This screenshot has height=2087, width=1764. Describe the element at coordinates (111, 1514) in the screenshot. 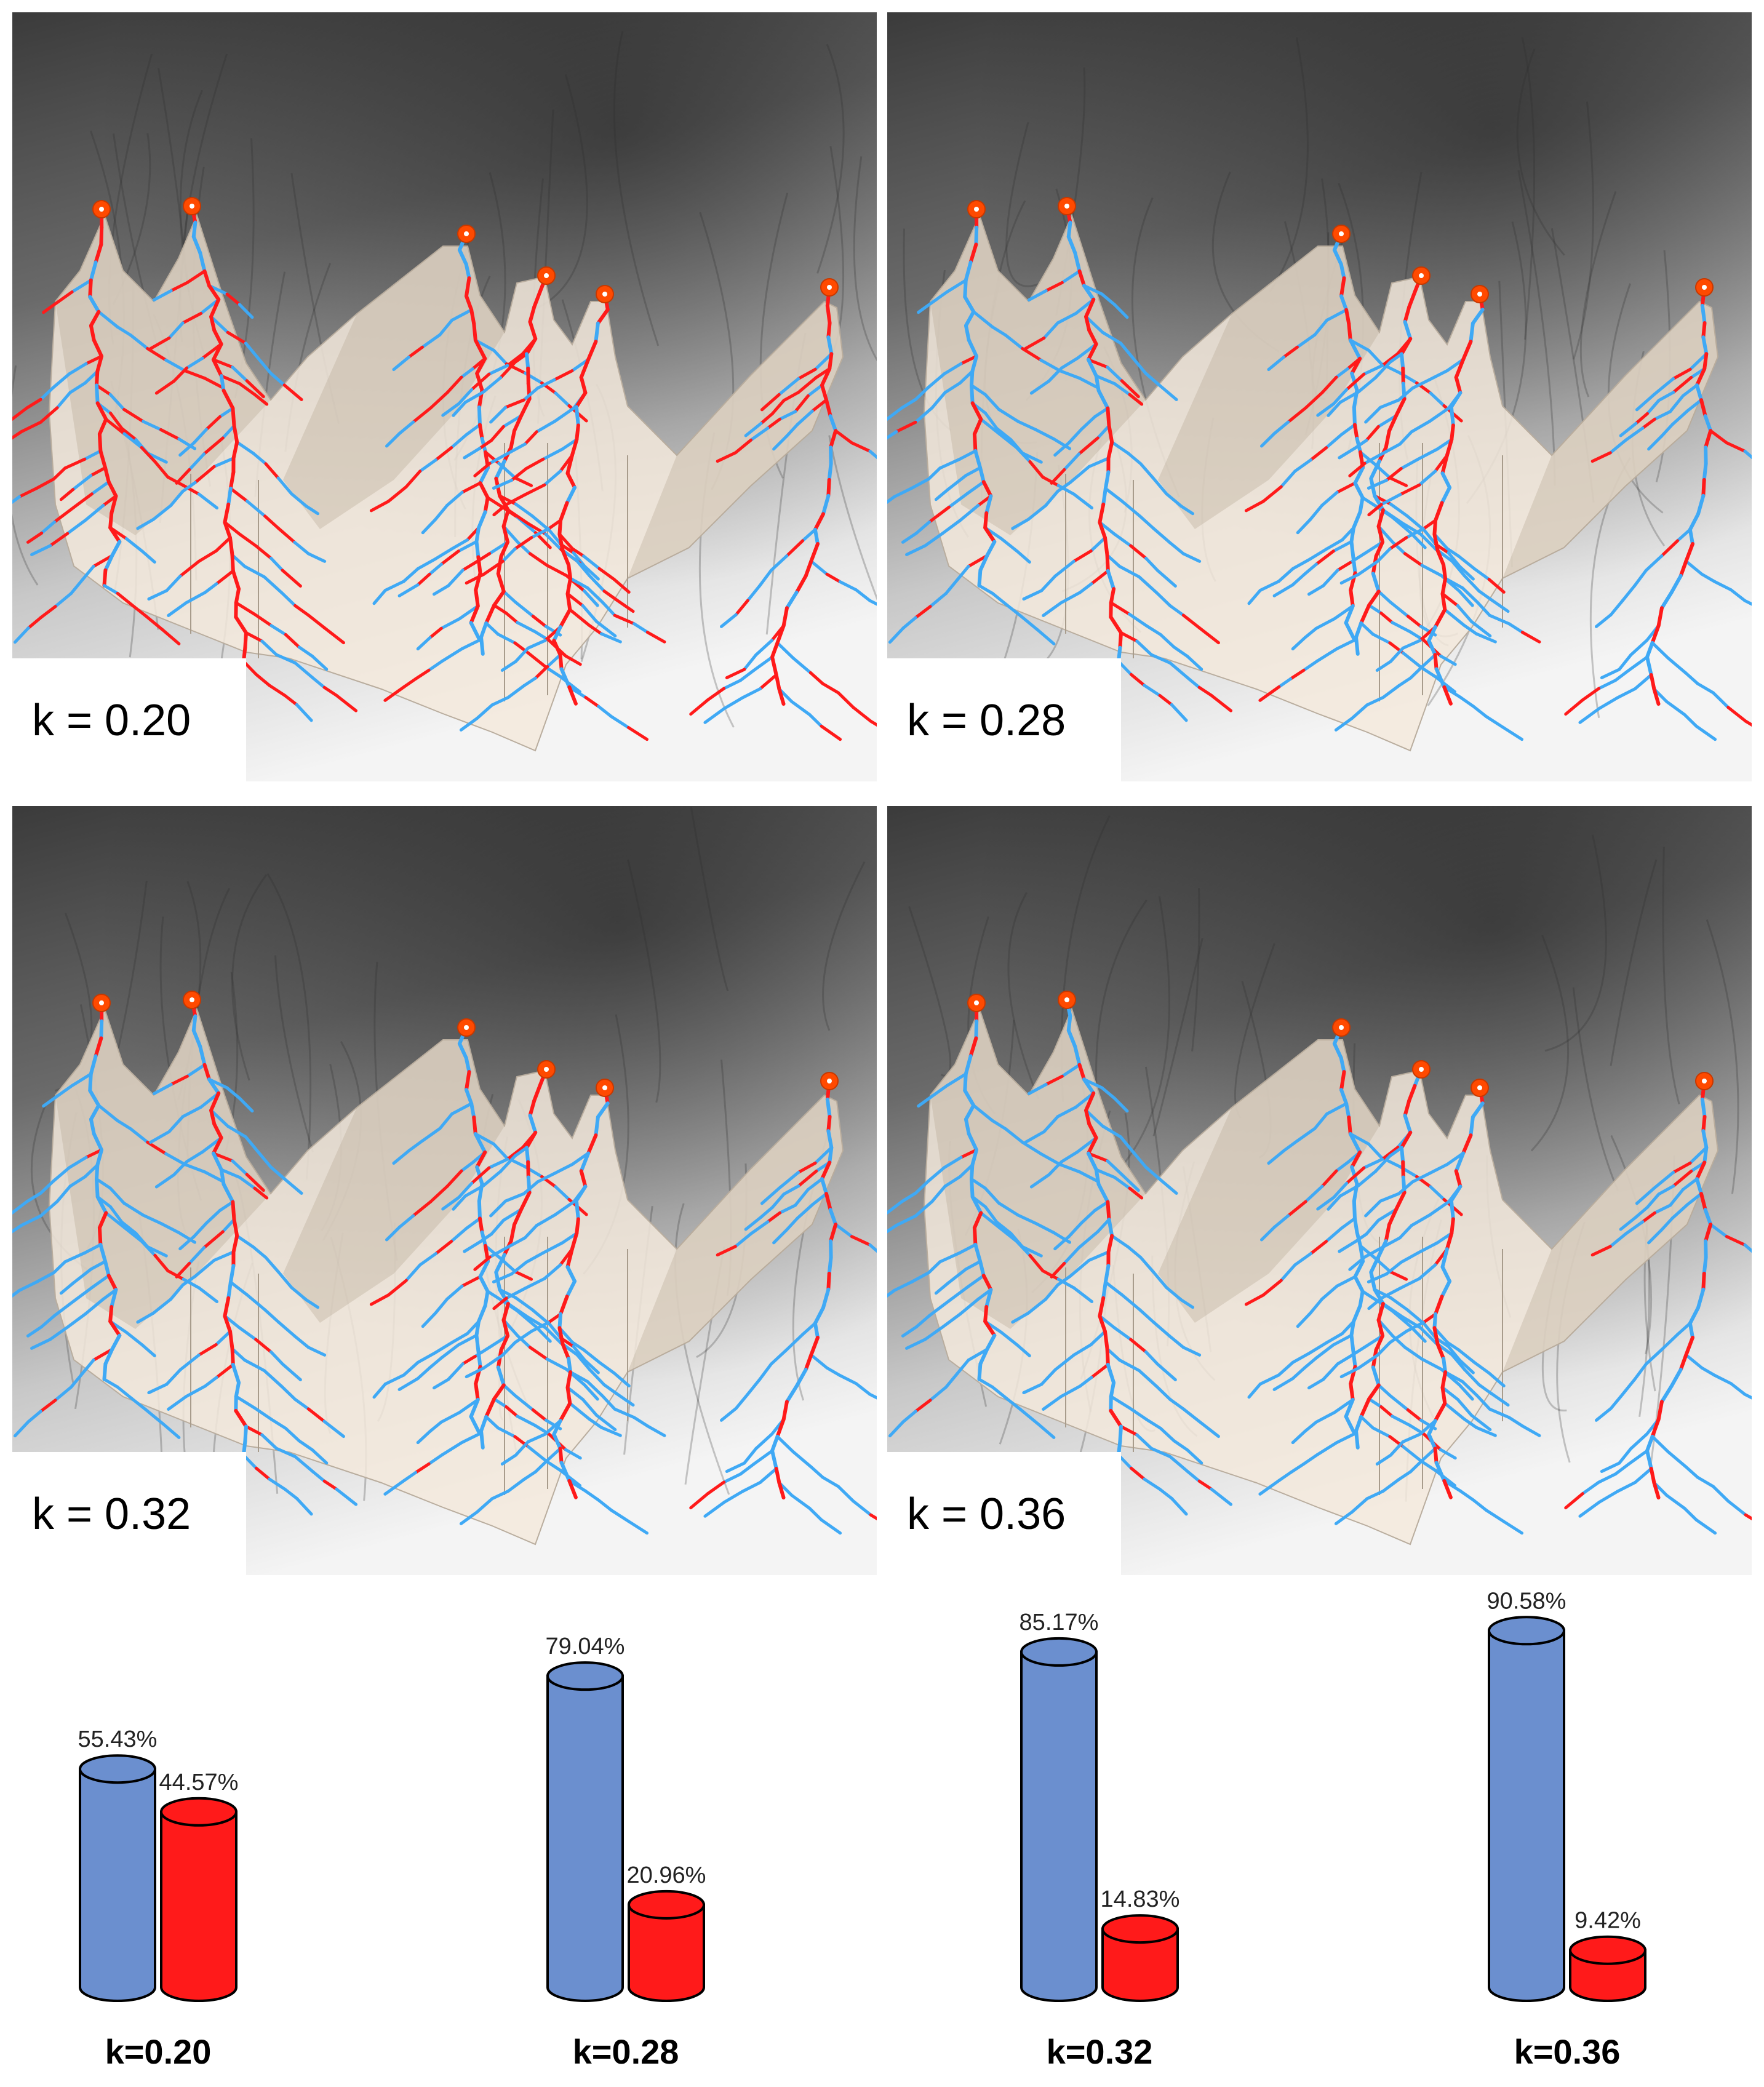

I see `k-value-label: k = 0.32` at that location.